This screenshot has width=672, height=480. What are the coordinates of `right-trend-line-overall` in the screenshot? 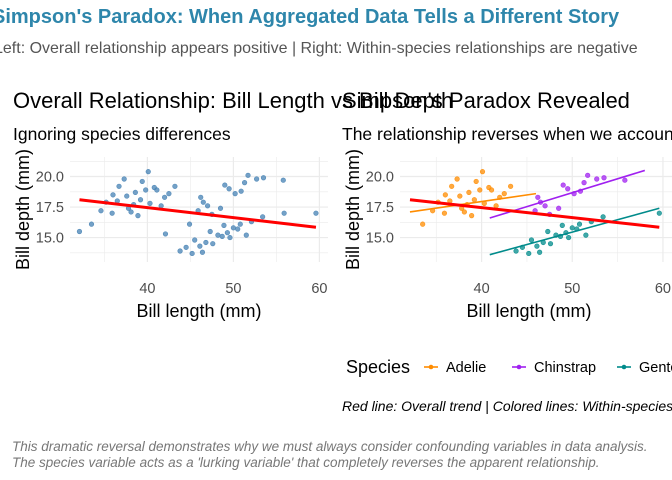 It's located at (534, 213).